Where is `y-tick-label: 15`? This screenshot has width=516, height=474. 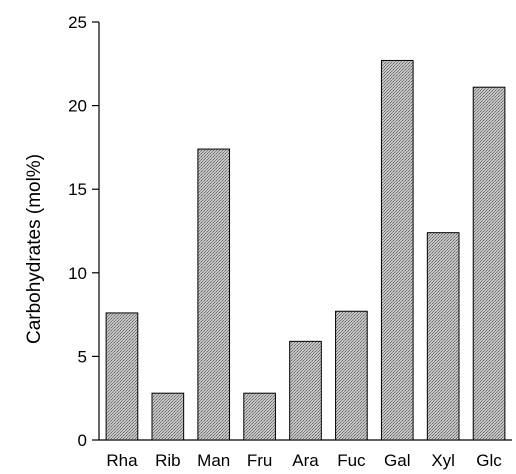 y-tick-label: 15 is located at coordinates (77, 189).